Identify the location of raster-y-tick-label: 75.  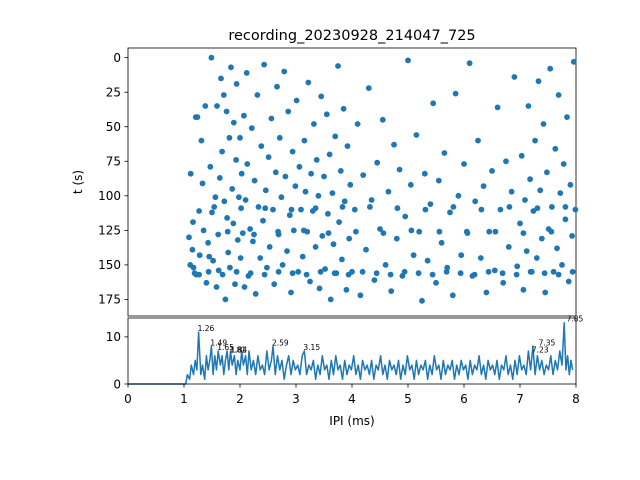
(113, 162).